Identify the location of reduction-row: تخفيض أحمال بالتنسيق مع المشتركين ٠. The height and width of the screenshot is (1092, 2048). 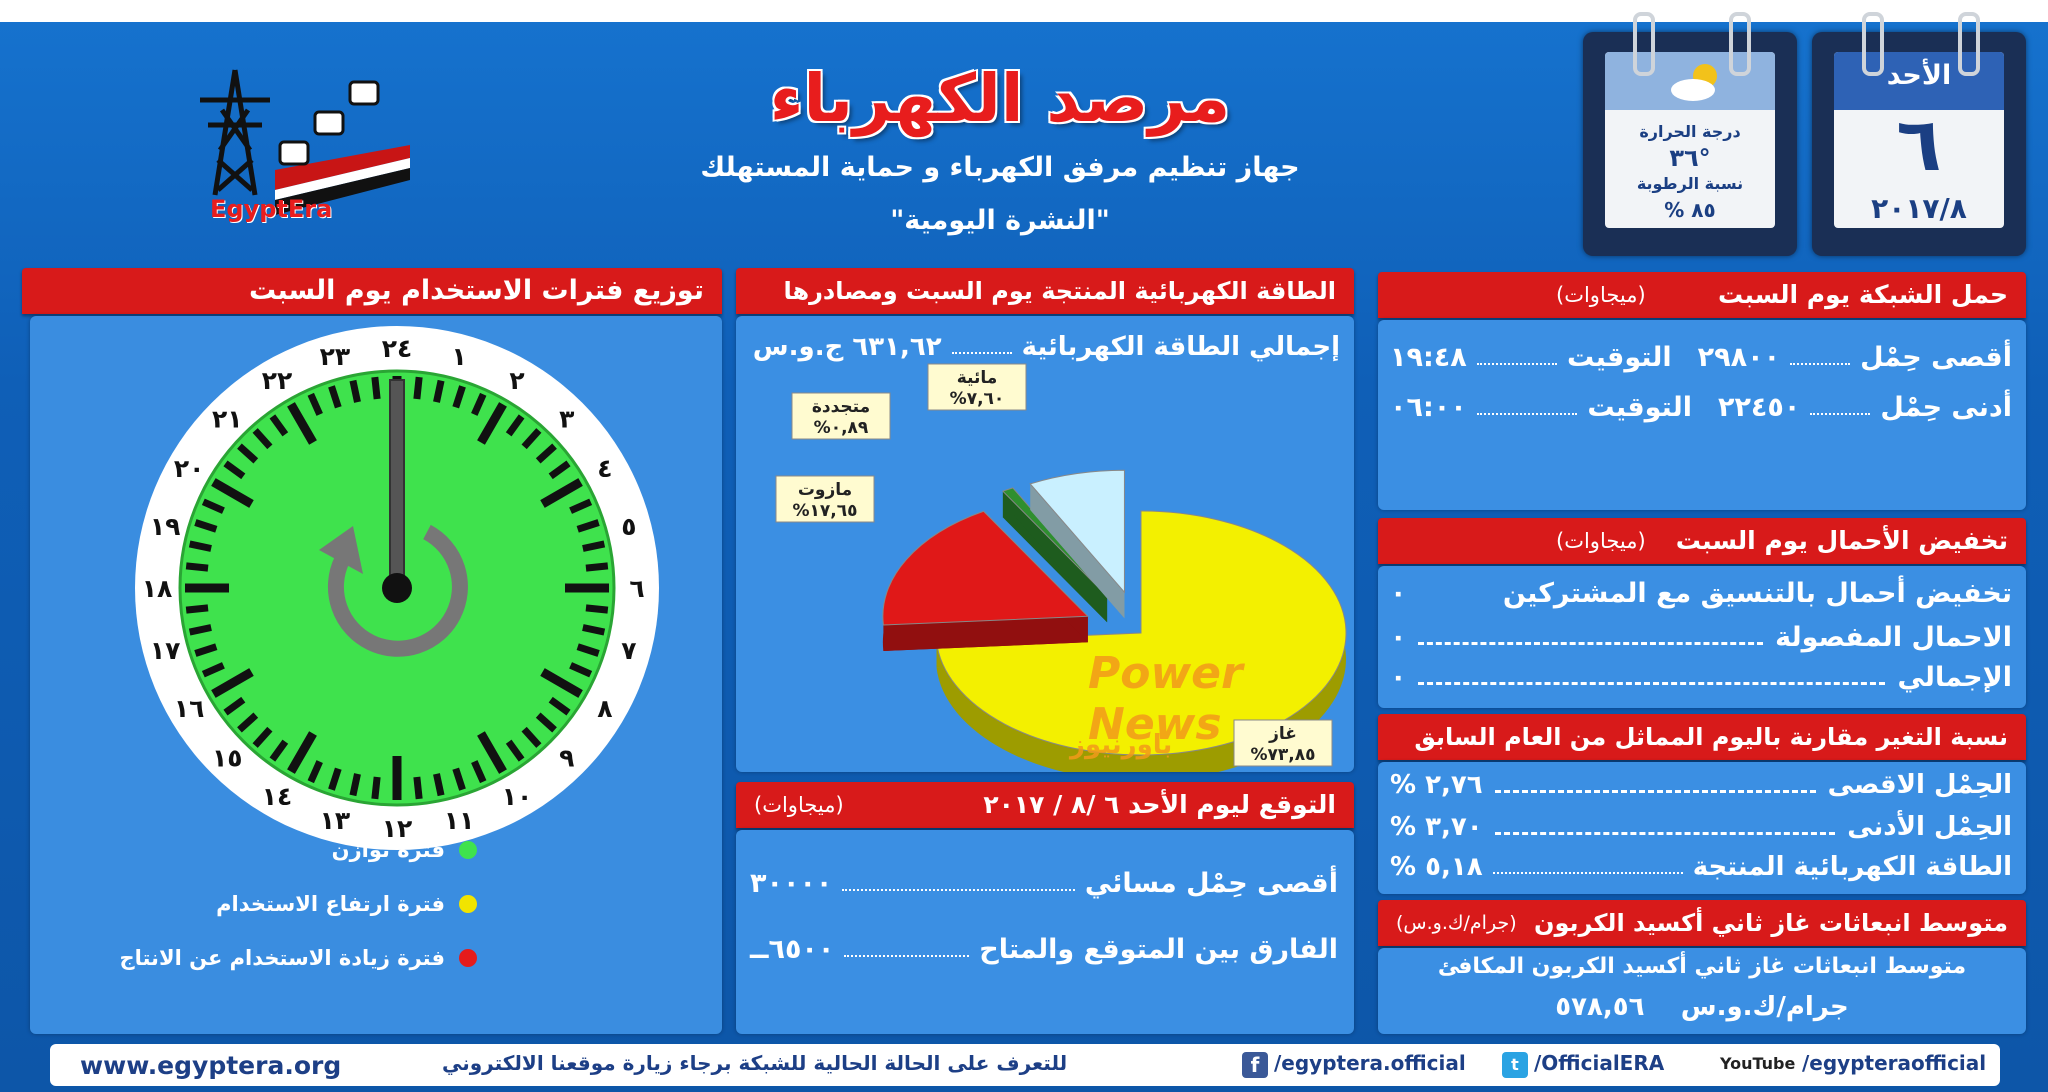
(1701, 593).